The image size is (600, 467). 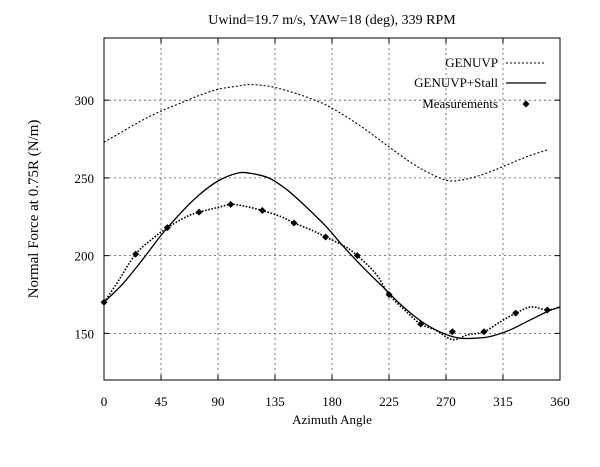 What do you see at coordinates (389, 401) in the screenshot?
I see `x-tick-label: 225` at bounding box center [389, 401].